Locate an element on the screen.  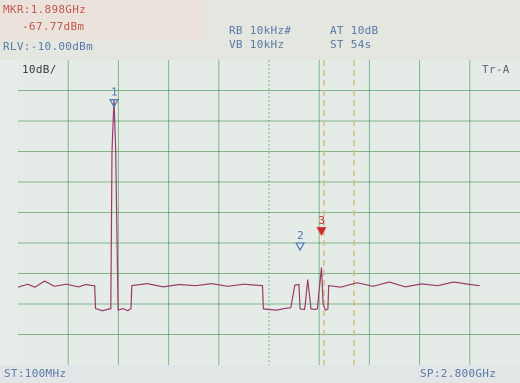
sweep-time-setting: ST 54s is located at coordinates (351, 44).